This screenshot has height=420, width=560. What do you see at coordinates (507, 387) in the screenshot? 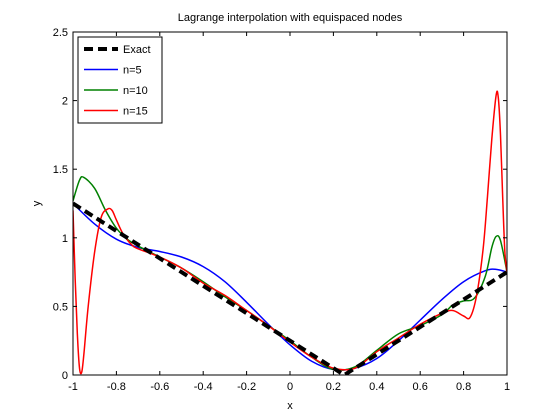
I see `x-tick-label: 1` at bounding box center [507, 387].